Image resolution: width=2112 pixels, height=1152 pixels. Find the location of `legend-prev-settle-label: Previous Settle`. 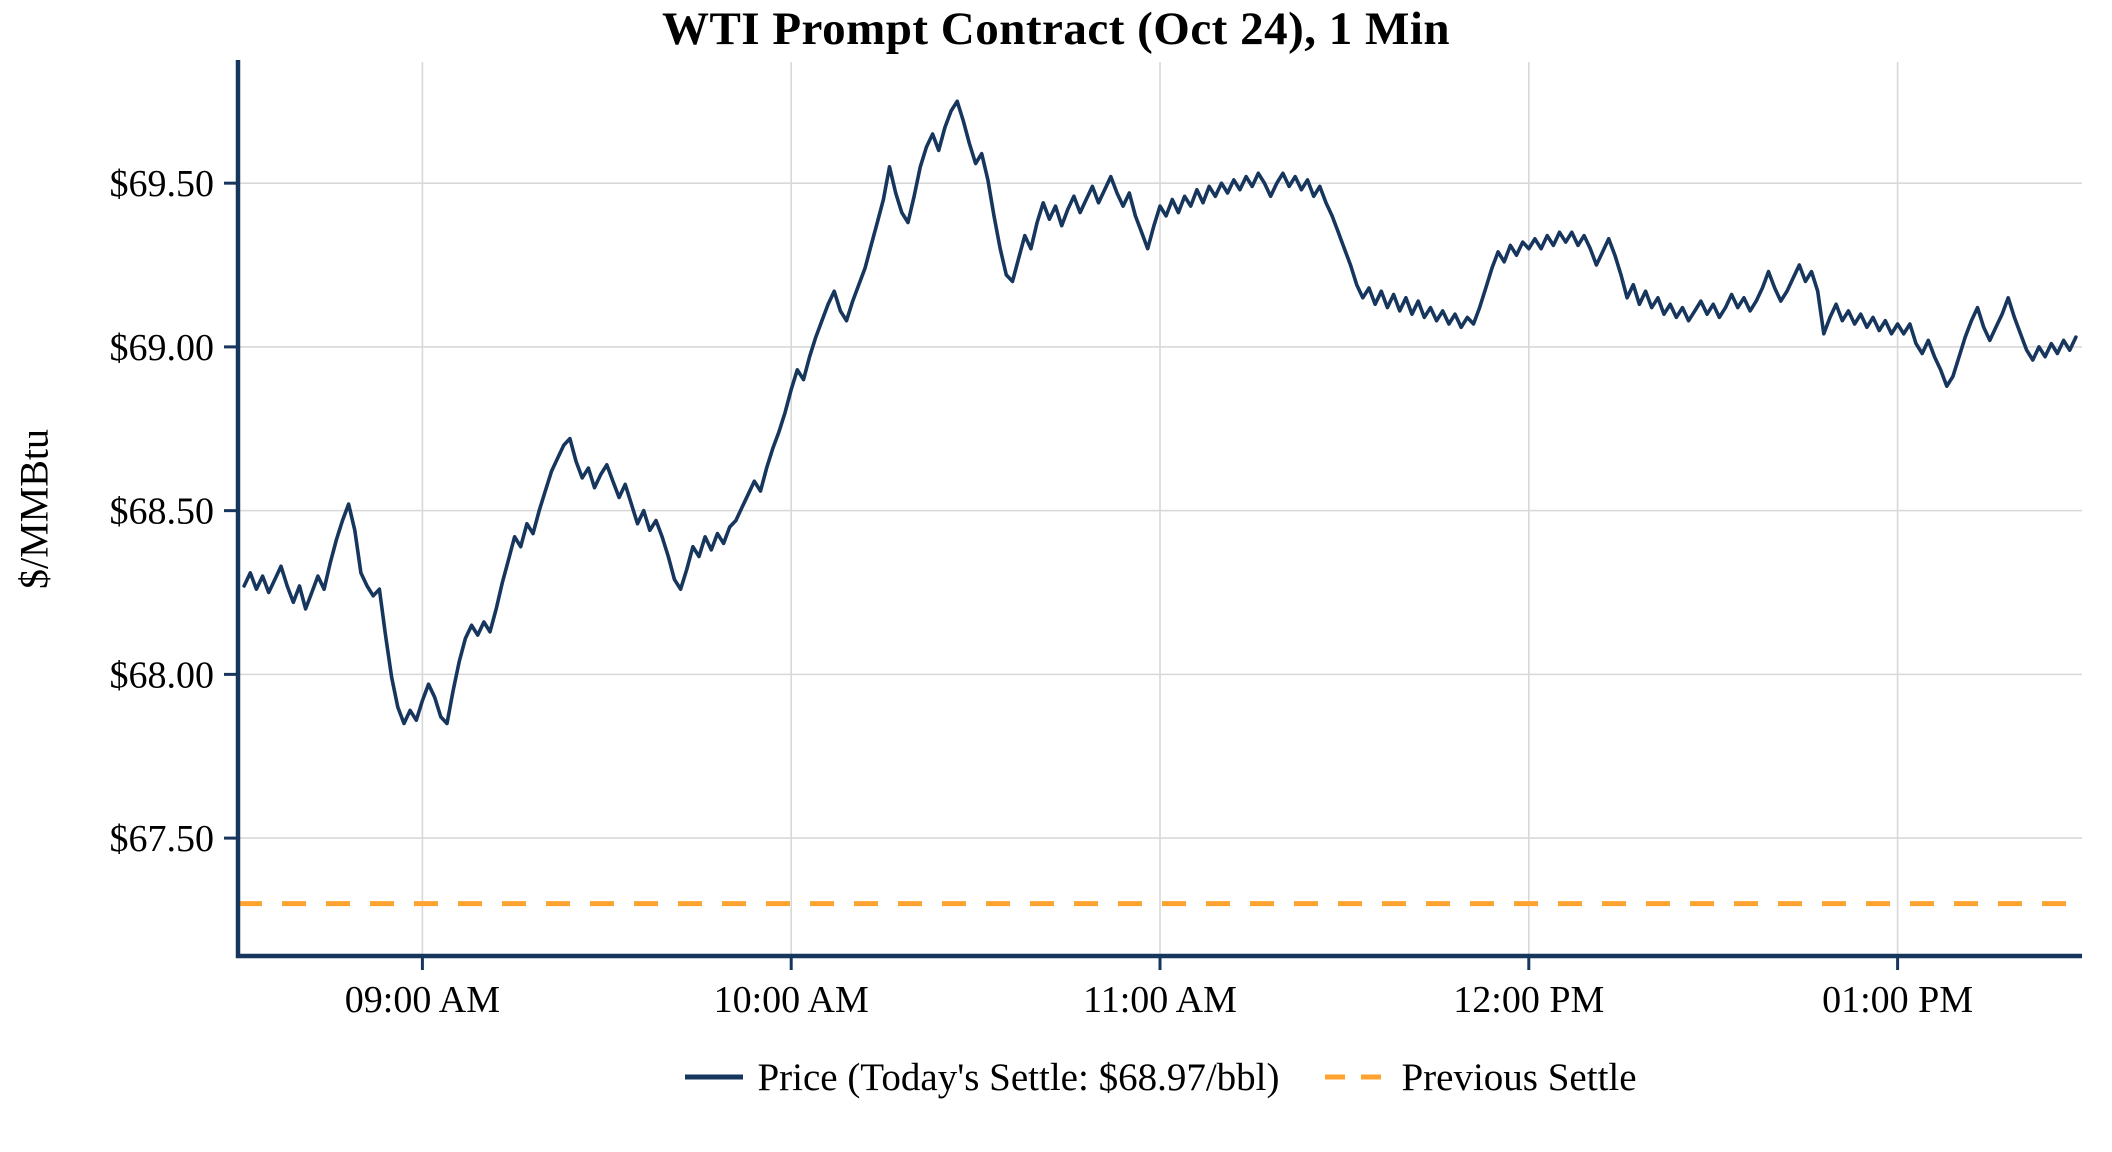

legend-prev-settle-label: Previous Settle is located at coordinates (1519, 1077).